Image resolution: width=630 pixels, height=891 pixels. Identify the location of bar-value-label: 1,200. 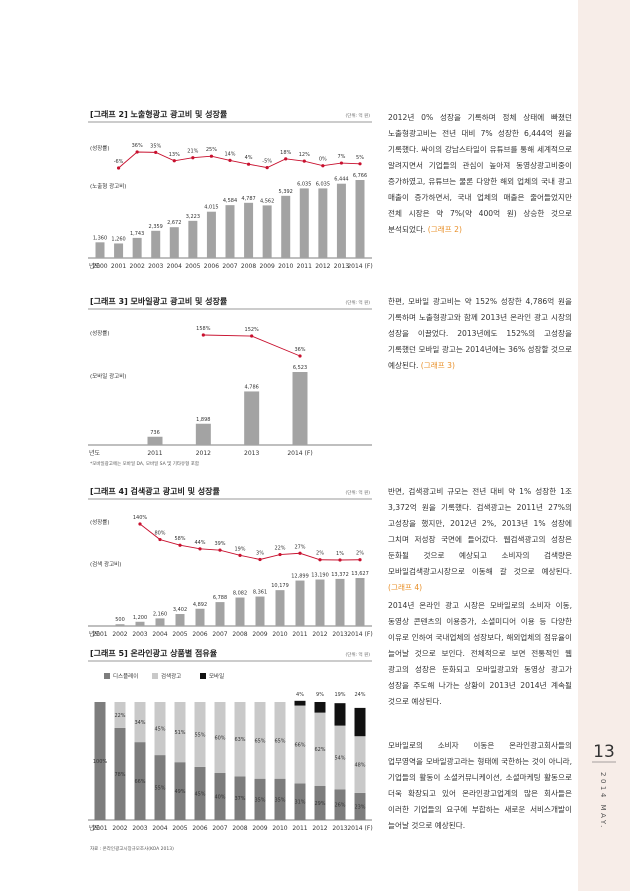
(140, 618).